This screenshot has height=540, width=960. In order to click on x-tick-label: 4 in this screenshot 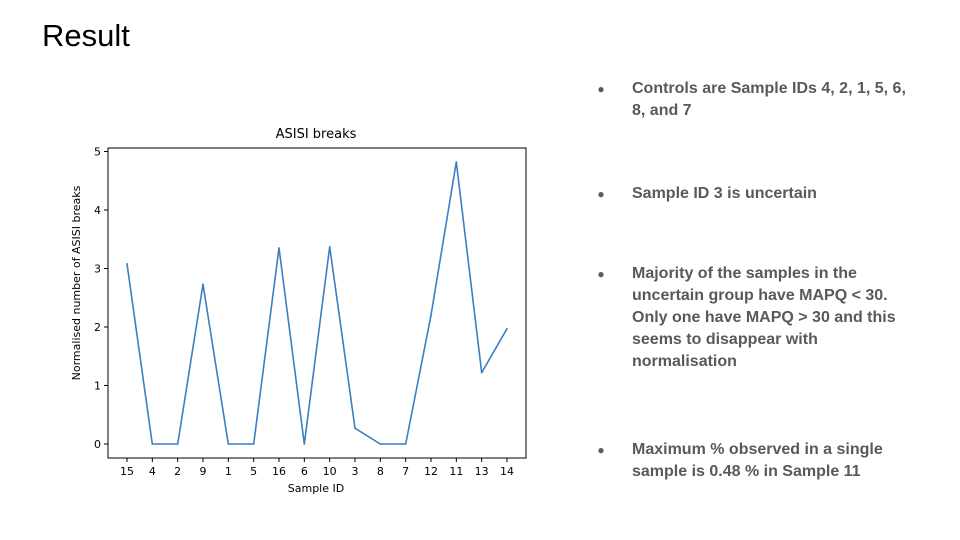, I will do `click(152, 471)`.